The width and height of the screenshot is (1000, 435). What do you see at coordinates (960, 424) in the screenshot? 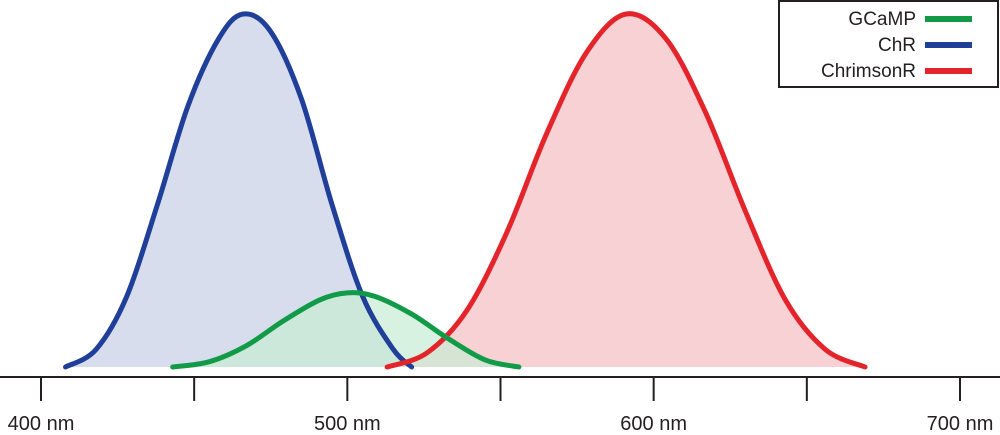
I see `x-tick-label: 700 nm` at bounding box center [960, 424].